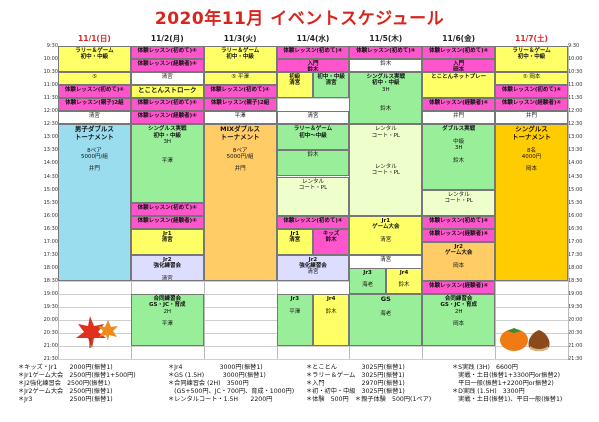 The height and width of the screenshot is (422, 599). What do you see at coordinates (94, 202) in the screenshot?
I see `event-block: 男子ダブルス トーナメント 8ペア 5000円/組 井門` at bounding box center [94, 202].